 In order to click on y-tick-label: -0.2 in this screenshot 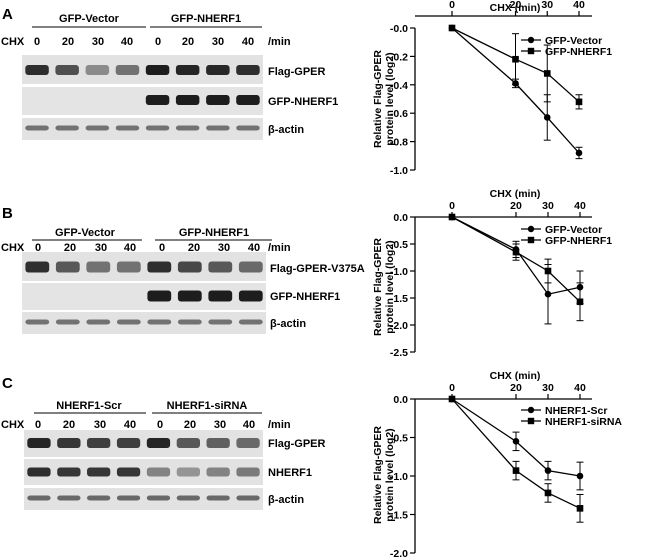, I will do `click(399, 57)`.